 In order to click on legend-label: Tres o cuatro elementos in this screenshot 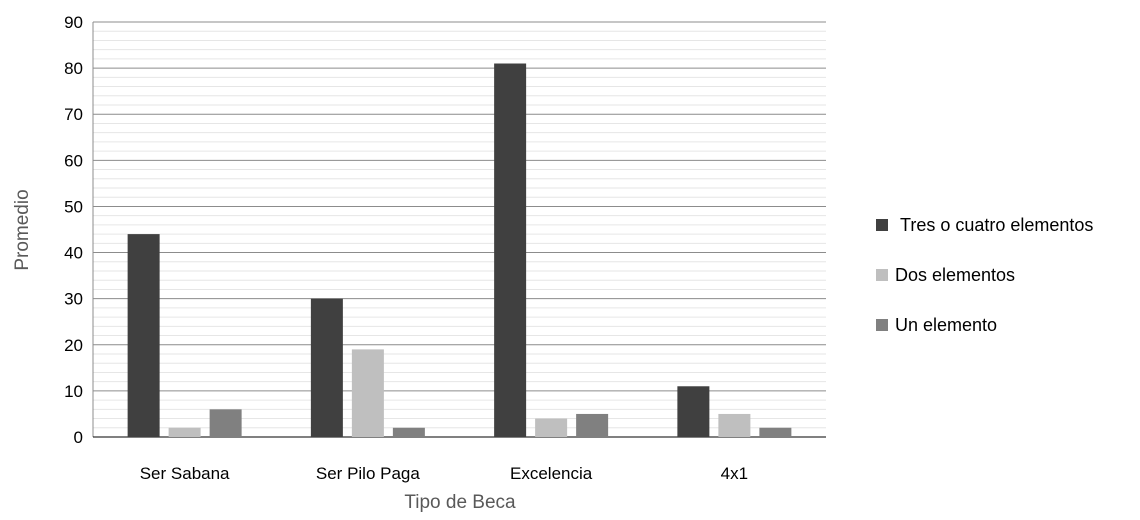, I will do `click(996, 225)`.